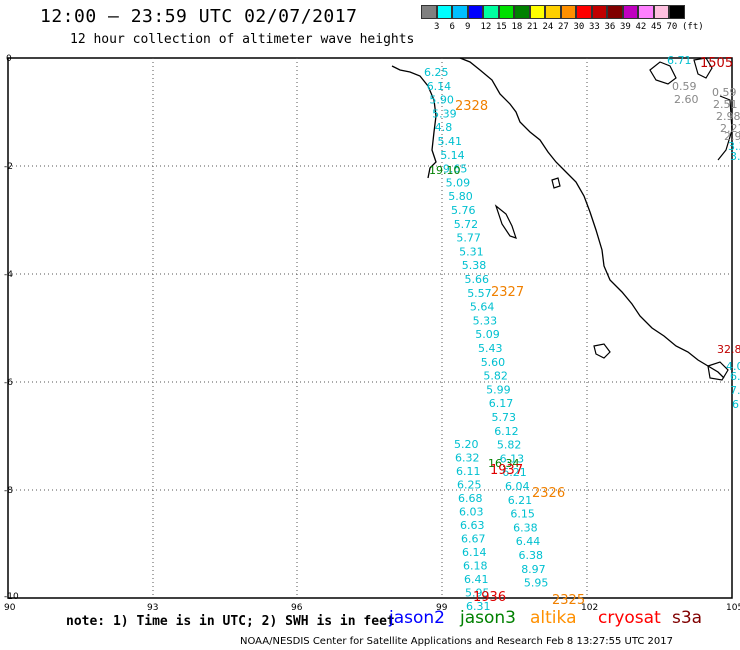 This screenshot has height=650, width=740. Describe the element at coordinates (532, 27) in the screenshot. I see `color-scale-label: 21` at that location.